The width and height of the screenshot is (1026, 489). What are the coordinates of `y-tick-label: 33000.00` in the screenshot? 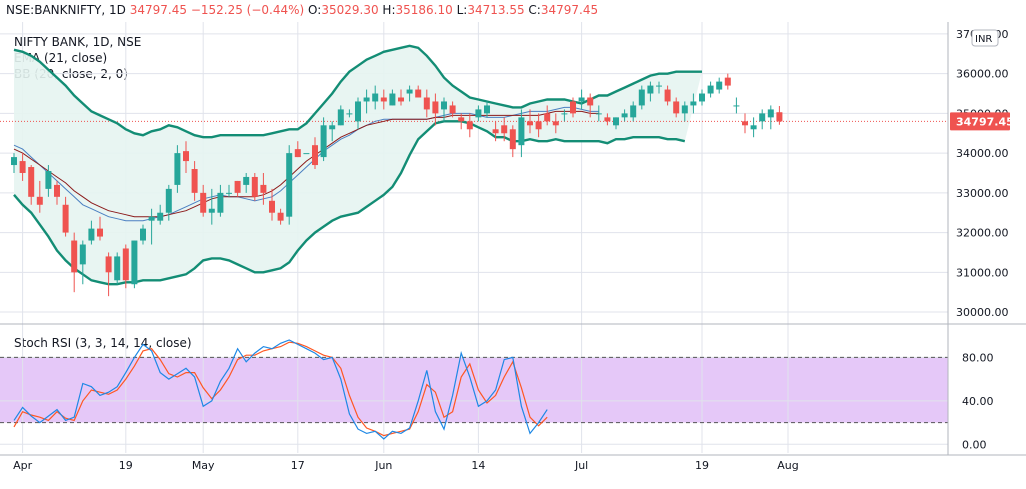 It's located at (982, 193).